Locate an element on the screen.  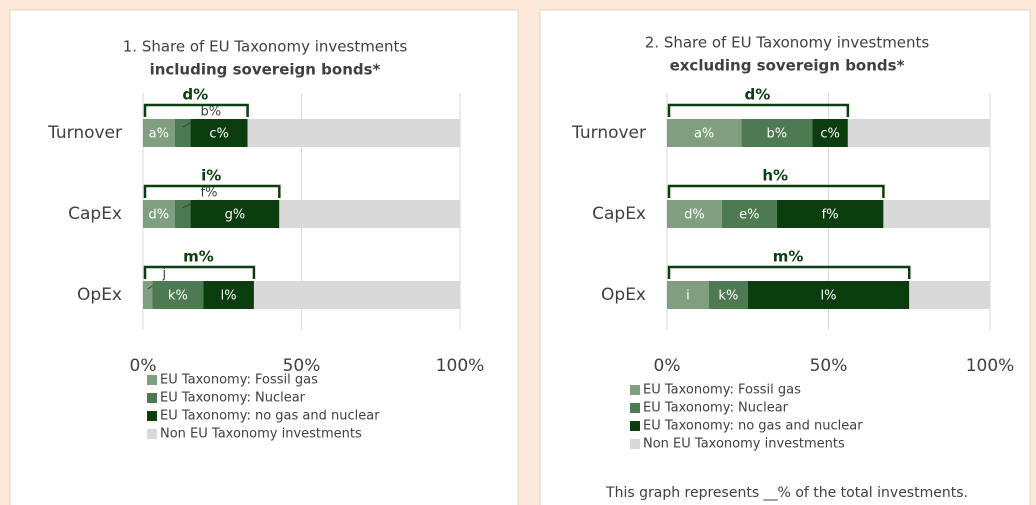
data-label: e% is located at coordinates (749, 215).